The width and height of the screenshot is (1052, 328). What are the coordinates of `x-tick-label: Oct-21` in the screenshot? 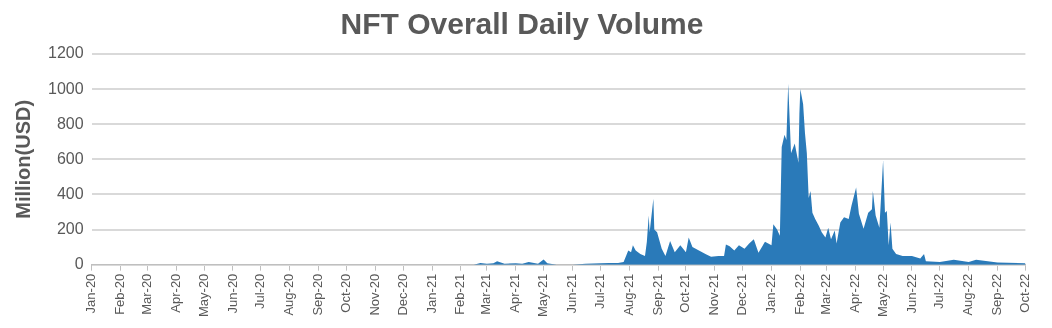 It's located at (685, 293).